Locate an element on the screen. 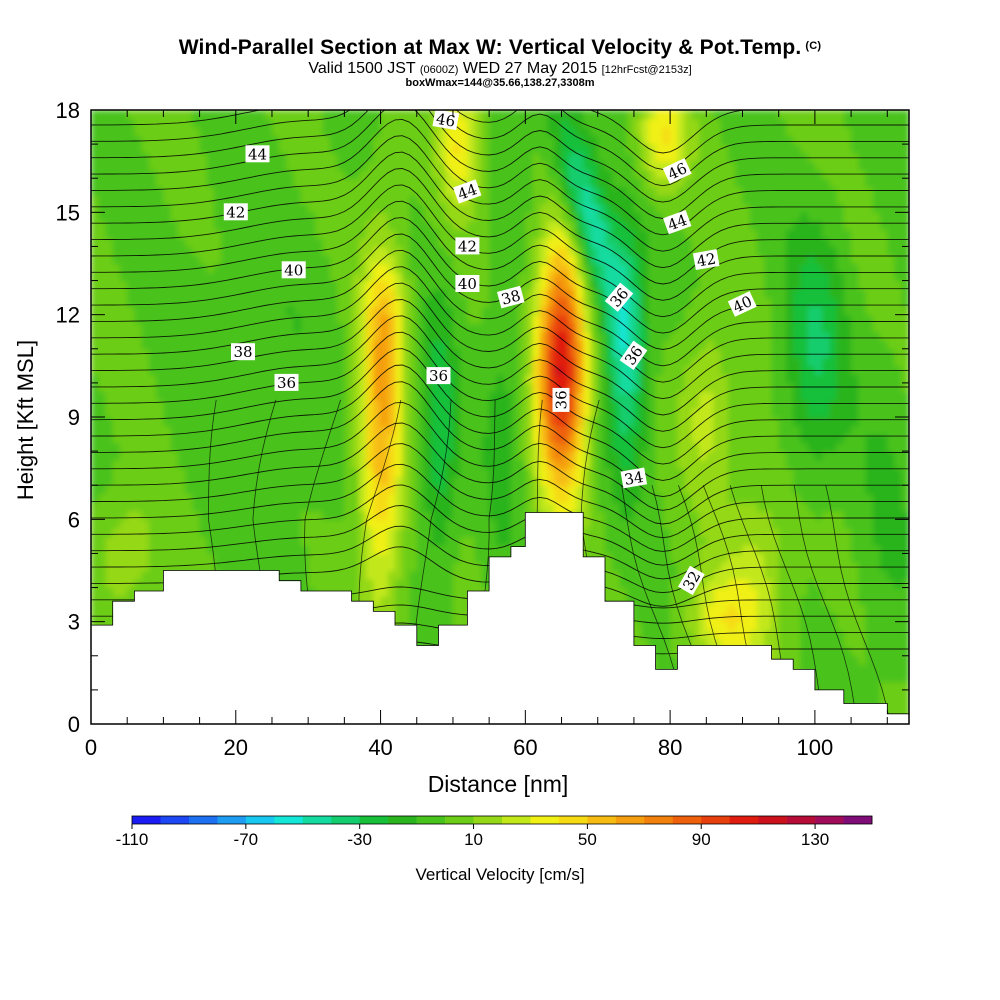  colorbar: -110 -70 -30 10 50 90 130 is located at coordinates (494, 832).